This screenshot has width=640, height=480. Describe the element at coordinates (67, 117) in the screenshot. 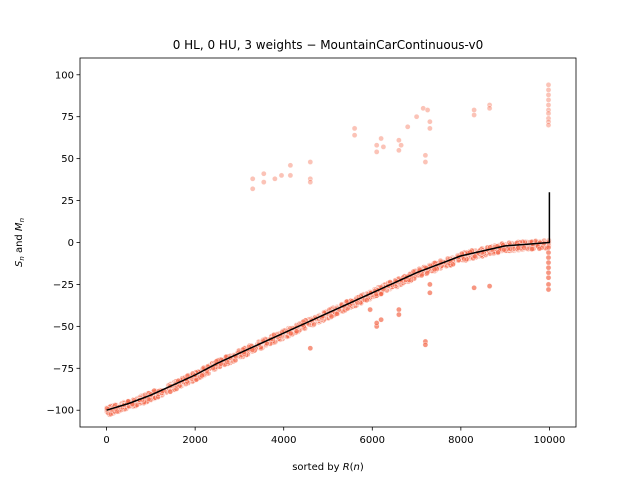

I see `y-tick-label: 75` at that location.